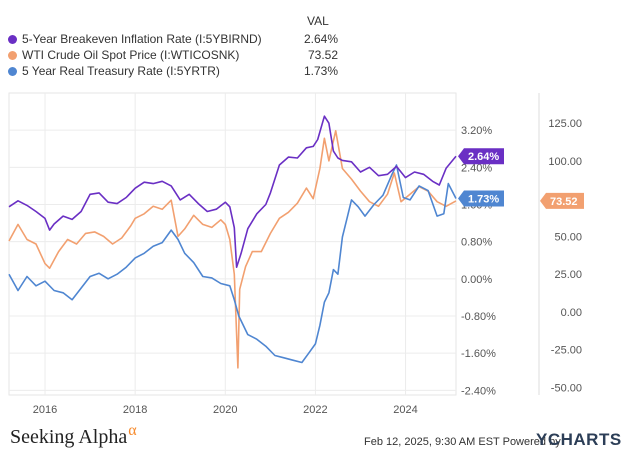 This screenshot has width=635, height=456. Describe the element at coordinates (320, 71) in the screenshot. I see `legend-value: 1.73%` at that location.